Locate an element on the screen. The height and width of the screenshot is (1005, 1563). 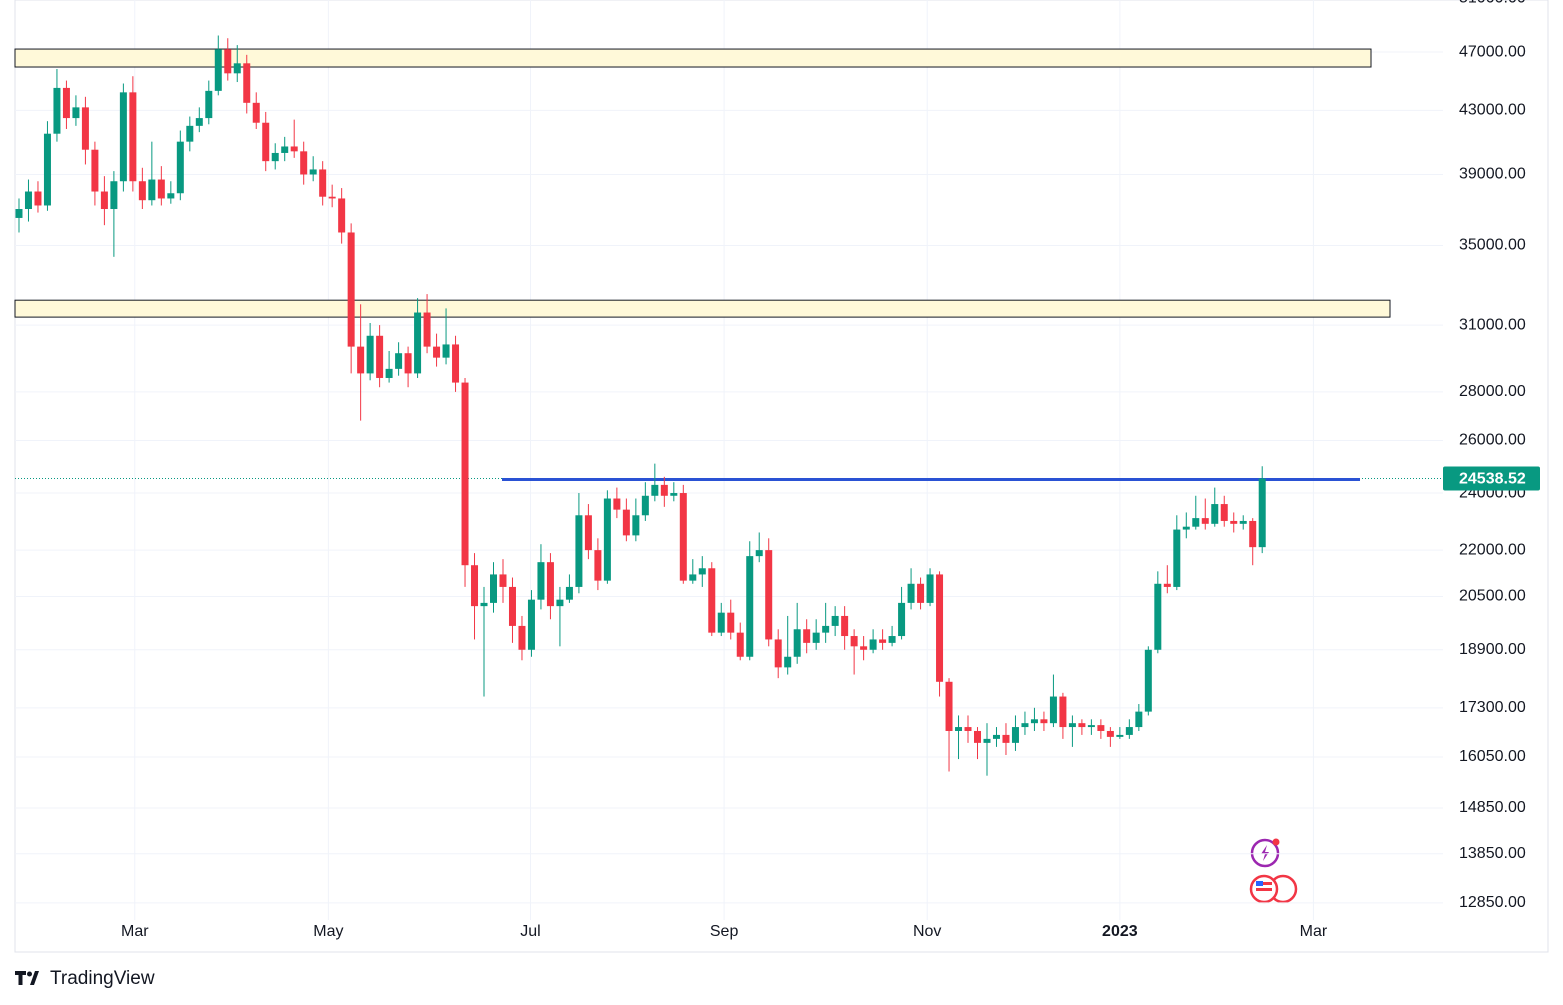
y-tick-label: 31000.00 is located at coordinates (1492, 324).